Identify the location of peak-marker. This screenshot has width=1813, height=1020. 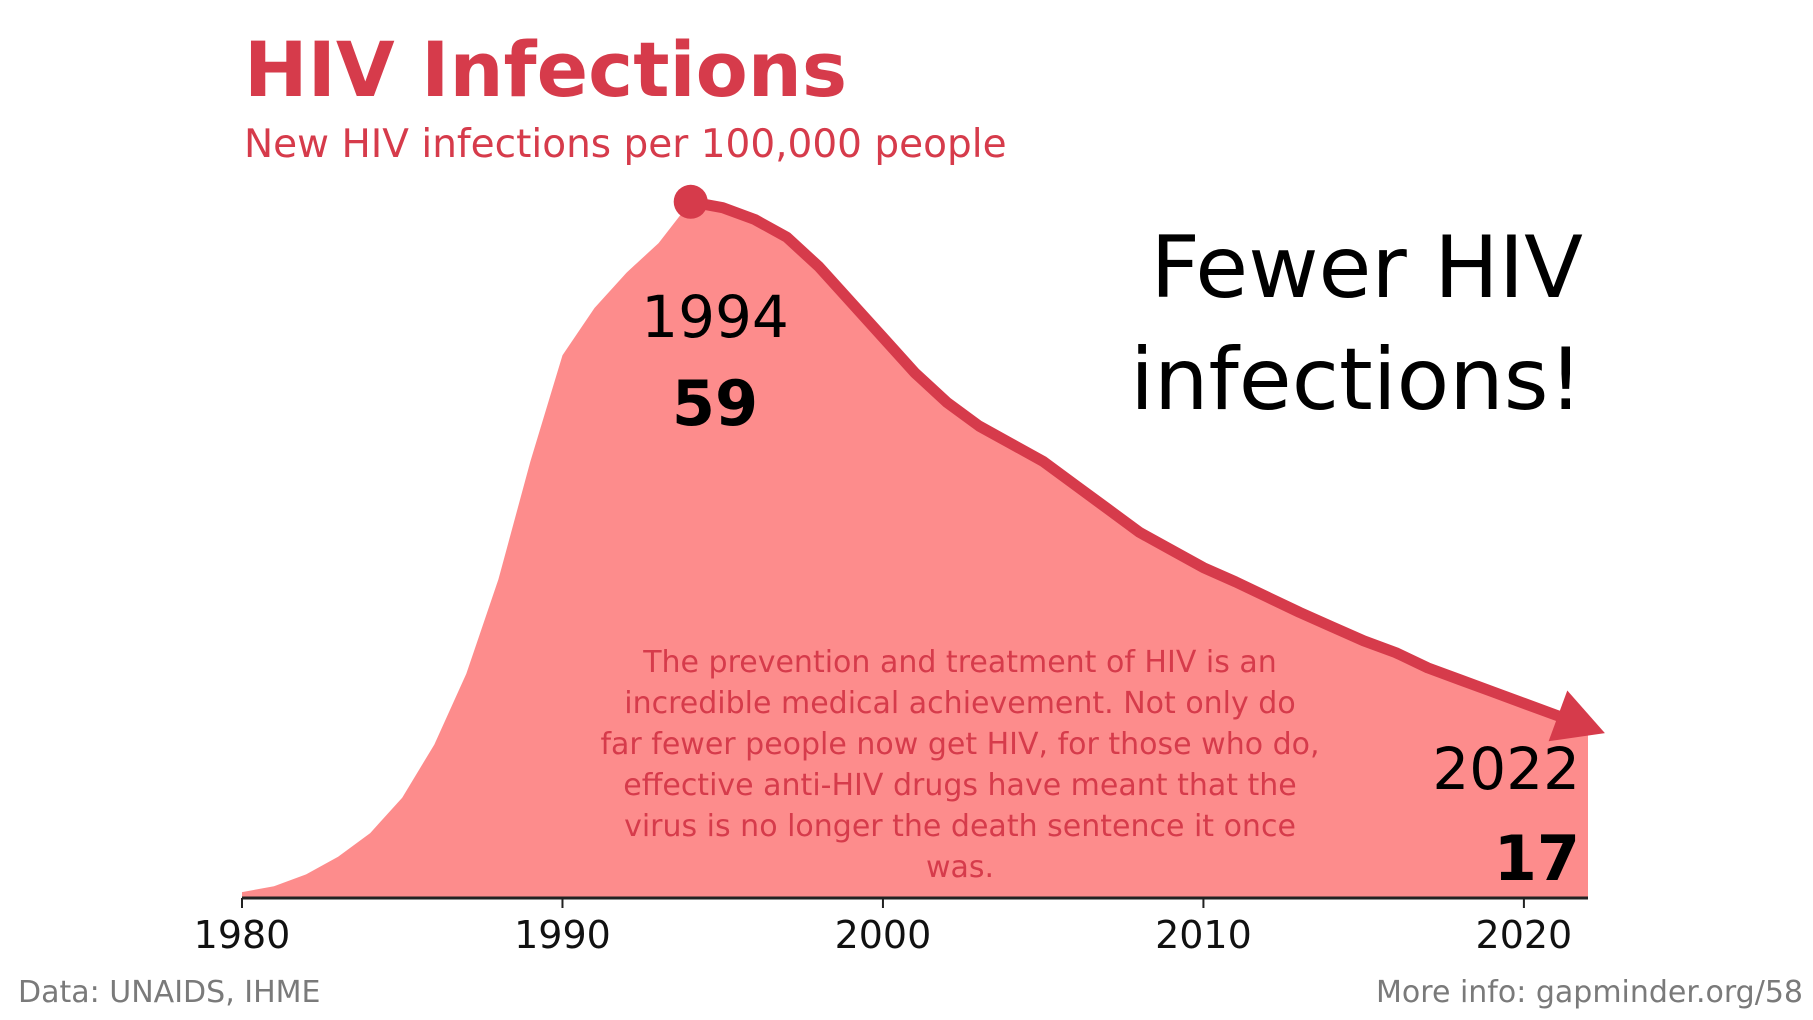
(690, 201).